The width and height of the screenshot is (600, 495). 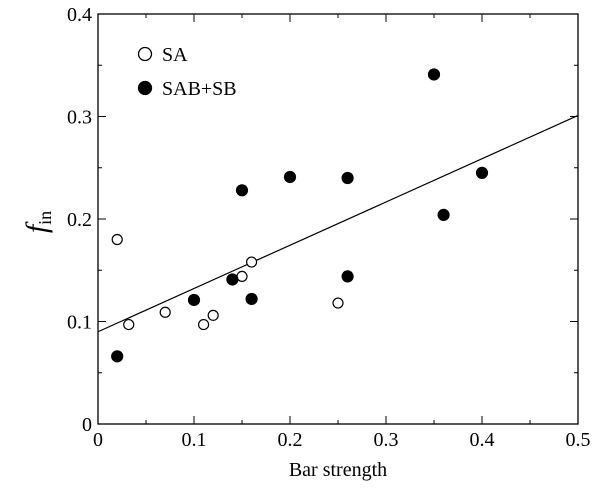 What do you see at coordinates (145, 88) in the screenshot?
I see `legend-marker-sab-sb` at bounding box center [145, 88].